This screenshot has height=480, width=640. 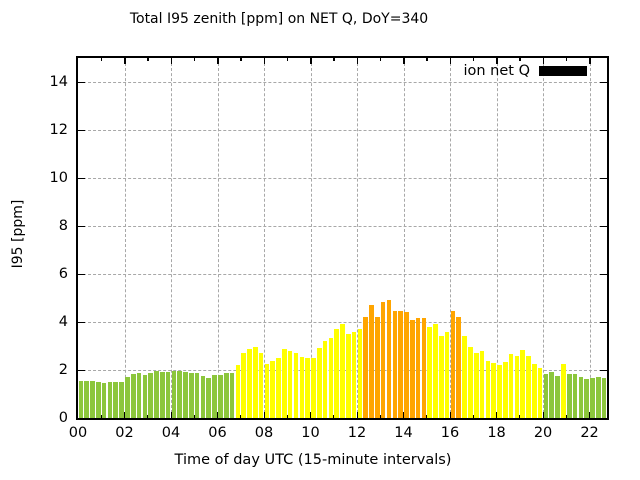 I want to click on chart-title: Total I95 zenith [ppm] on NET Q, DoY=340, so click(x=279, y=19).